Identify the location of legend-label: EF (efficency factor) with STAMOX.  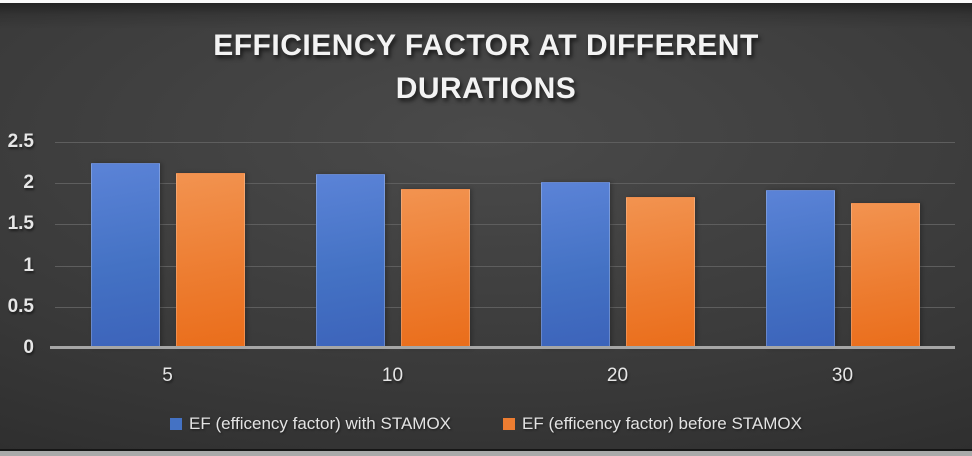
(320, 423).